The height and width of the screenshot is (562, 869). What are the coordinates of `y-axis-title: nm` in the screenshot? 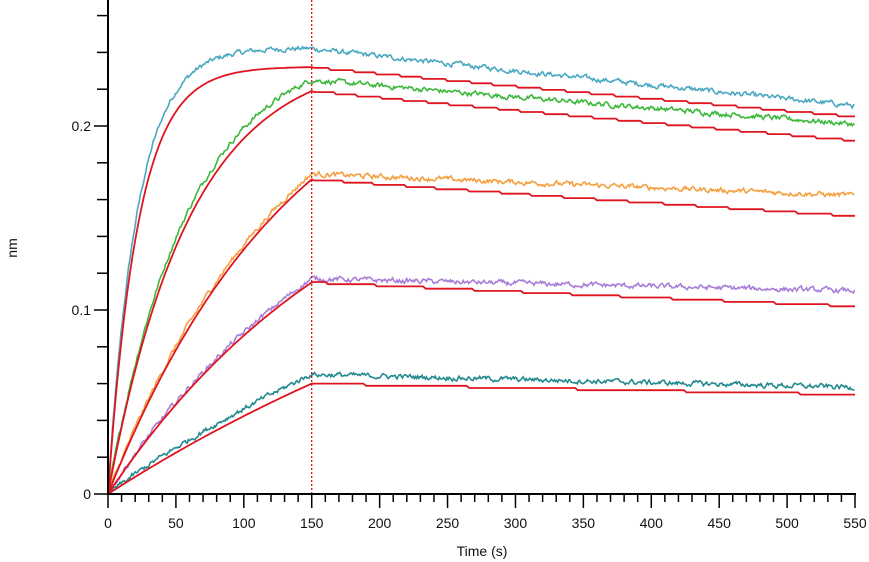 It's located at (12, 247).